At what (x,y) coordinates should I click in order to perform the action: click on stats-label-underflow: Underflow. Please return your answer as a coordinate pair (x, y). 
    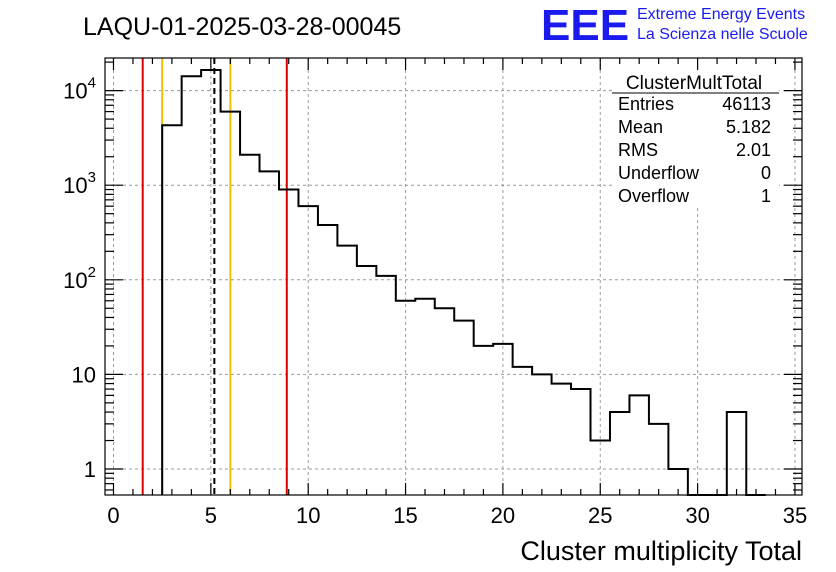
    Looking at the image, I should click on (659, 173).